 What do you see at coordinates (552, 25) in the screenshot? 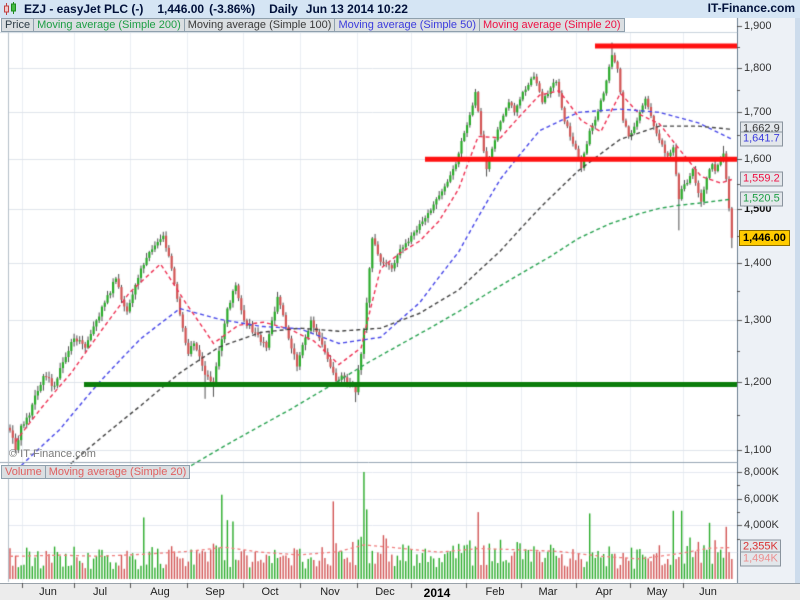
I see `price-legend-tab: Moving average (Simple 20)` at bounding box center [552, 25].